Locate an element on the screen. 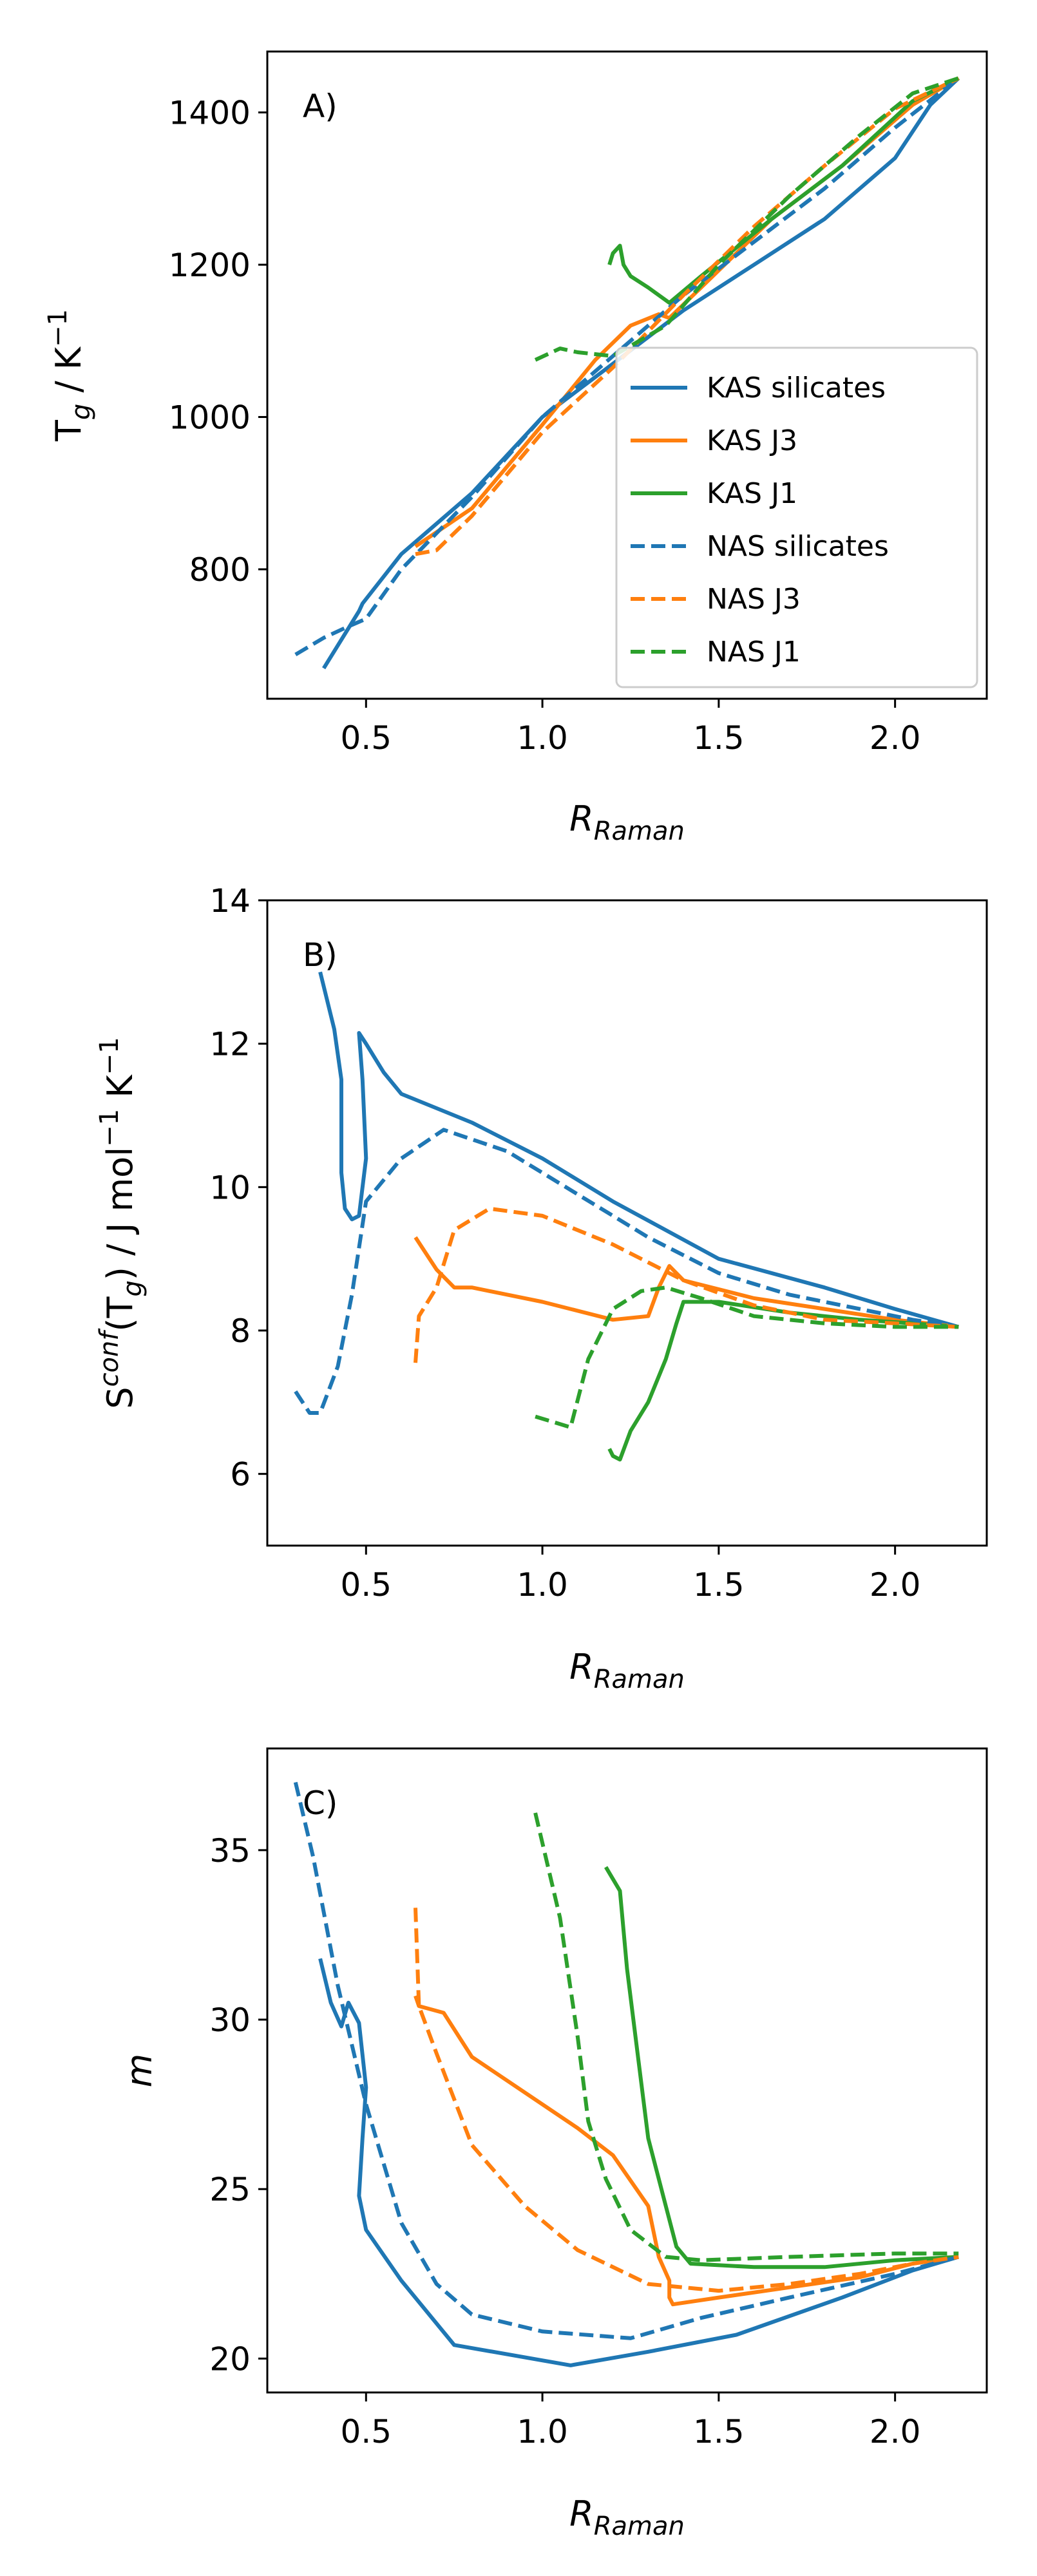  y-tick-label: 14 is located at coordinates (230, 901).